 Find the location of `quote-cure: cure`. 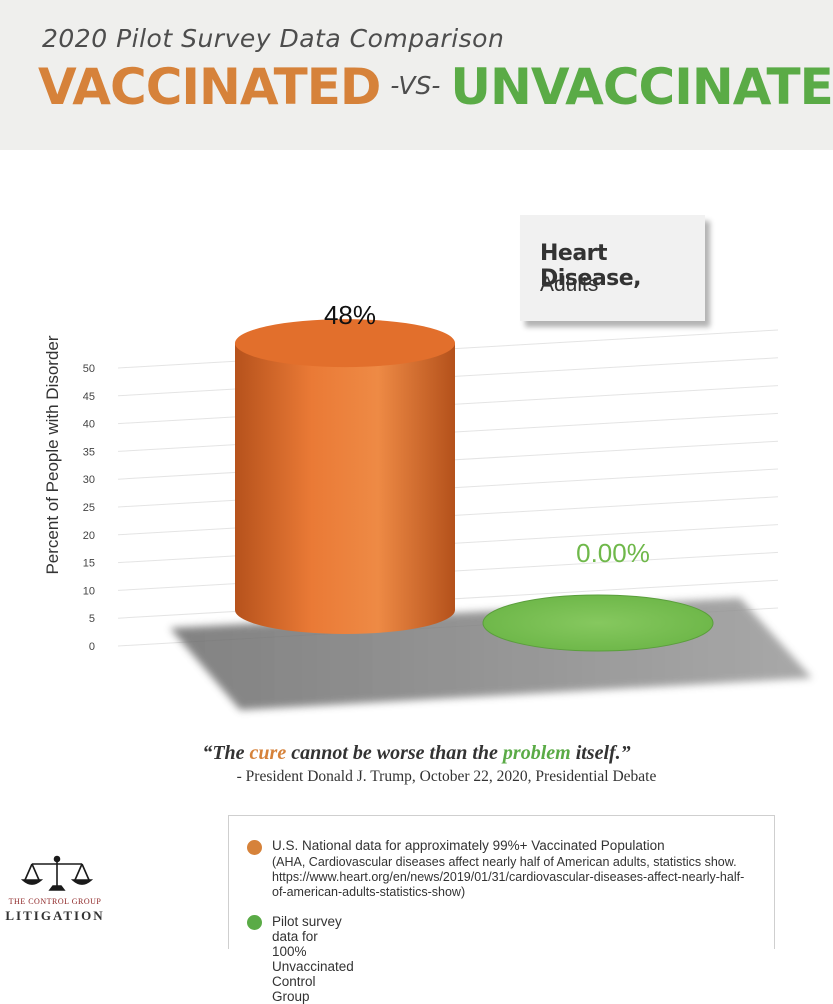

quote-cure: cure is located at coordinates (268, 753).